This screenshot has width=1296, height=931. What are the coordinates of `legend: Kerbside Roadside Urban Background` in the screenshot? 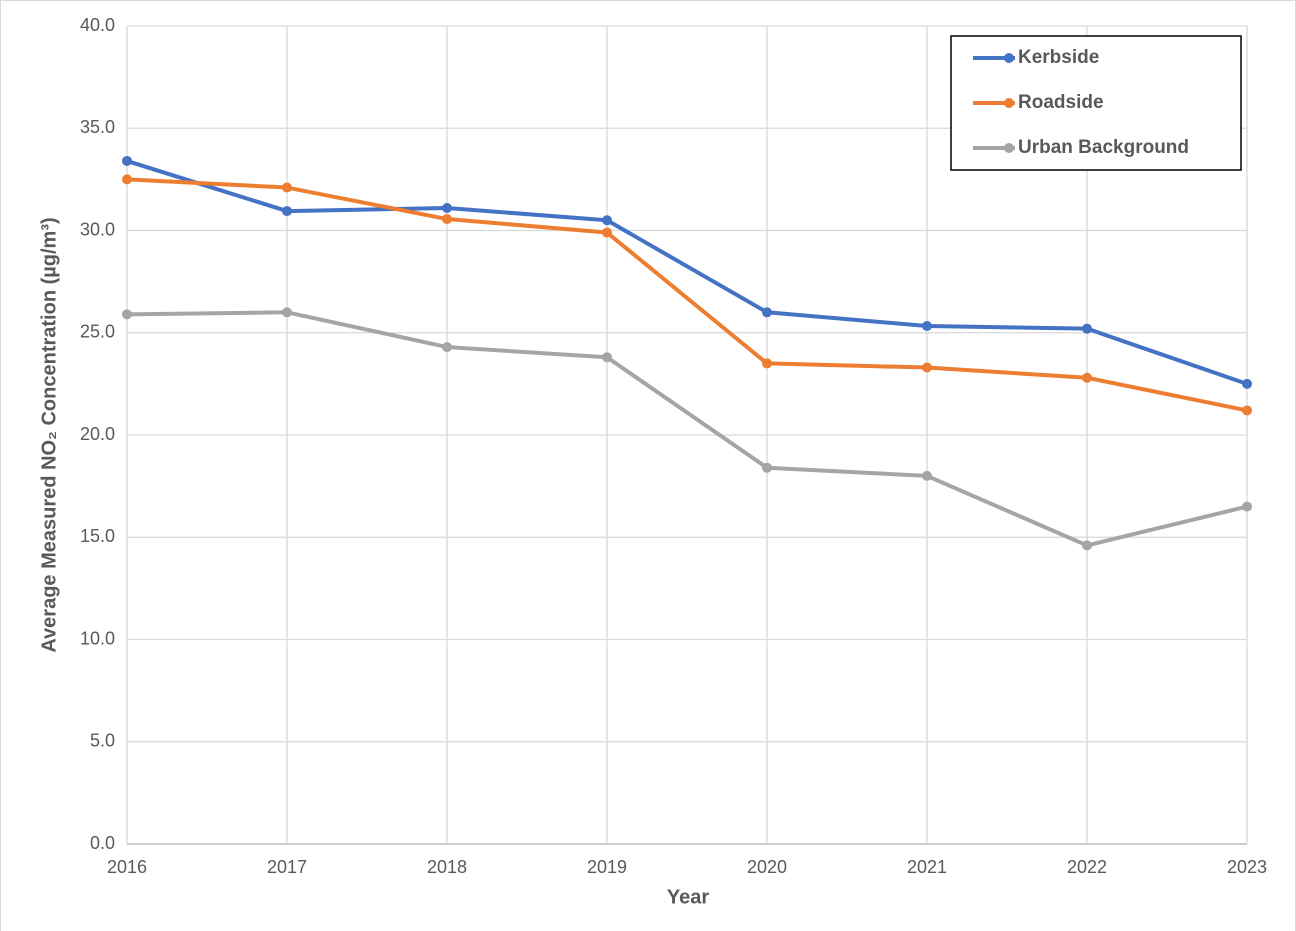 It's located at (1096, 103).